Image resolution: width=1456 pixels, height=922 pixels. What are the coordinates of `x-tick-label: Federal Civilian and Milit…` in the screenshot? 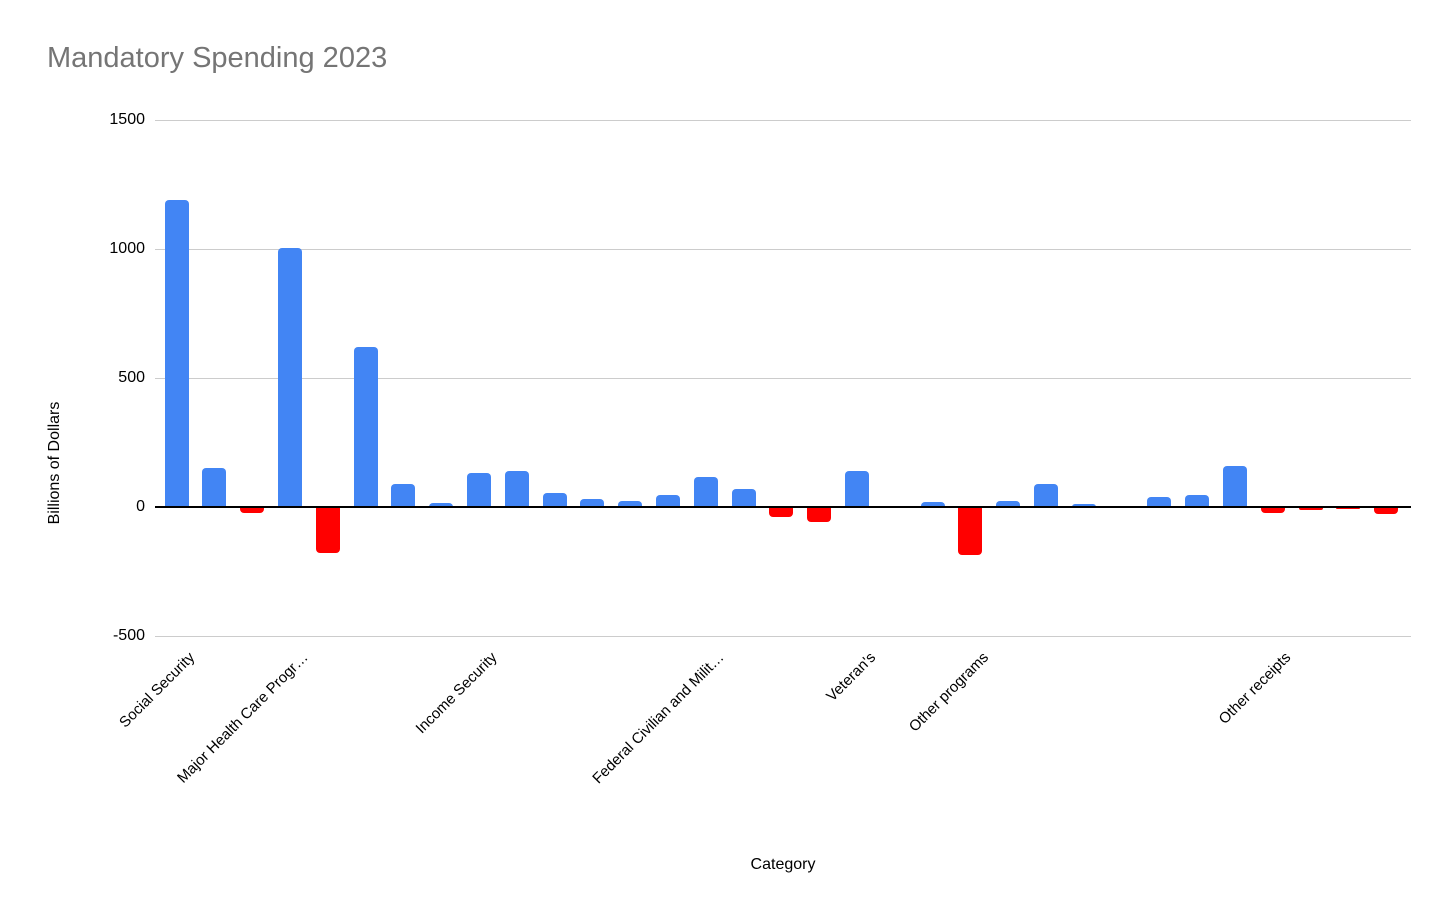 It's located at (658, 718).